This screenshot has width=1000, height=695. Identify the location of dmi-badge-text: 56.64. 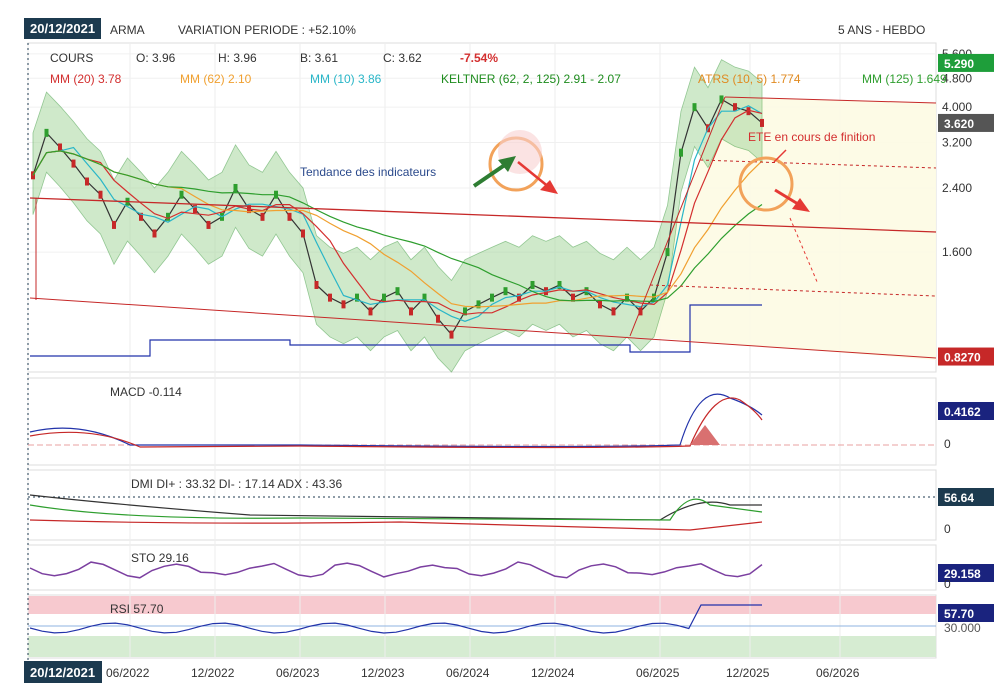
(959, 498).